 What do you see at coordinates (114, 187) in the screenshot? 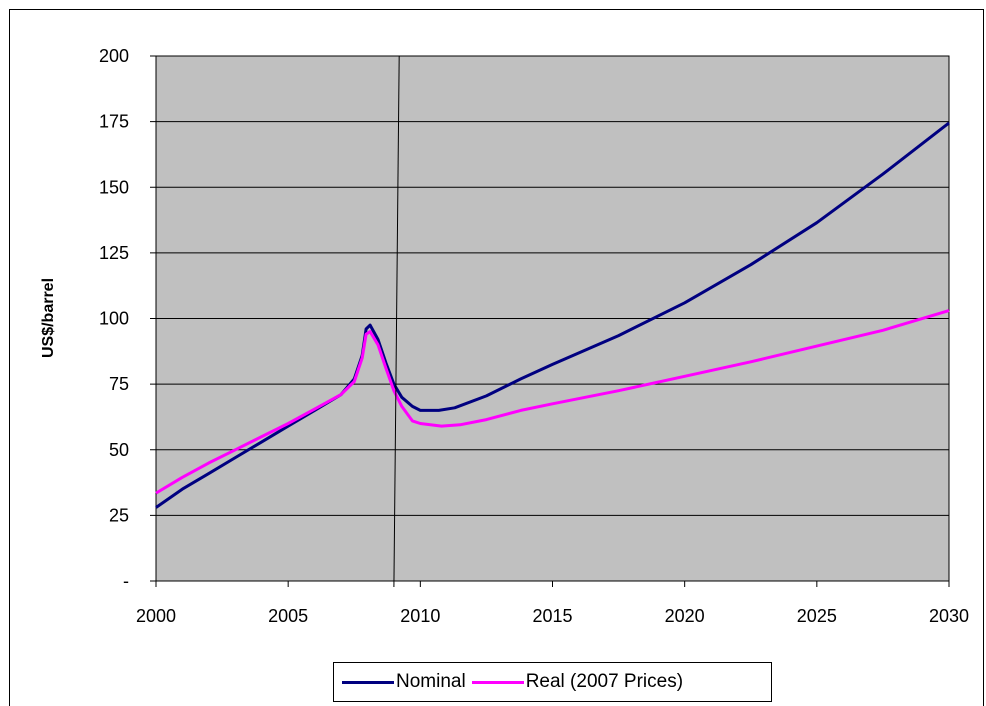
I see `y-tick-label: 150` at bounding box center [114, 187].